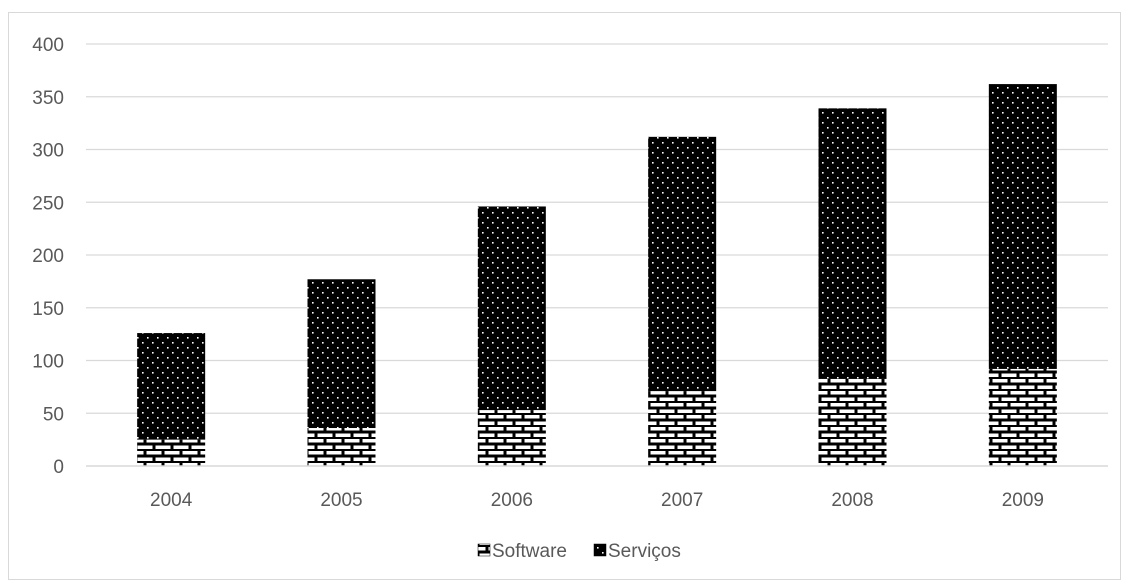 The image size is (1123, 582). What do you see at coordinates (48, 45) in the screenshot?
I see `y-tick-label: 400` at bounding box center [48, 45].